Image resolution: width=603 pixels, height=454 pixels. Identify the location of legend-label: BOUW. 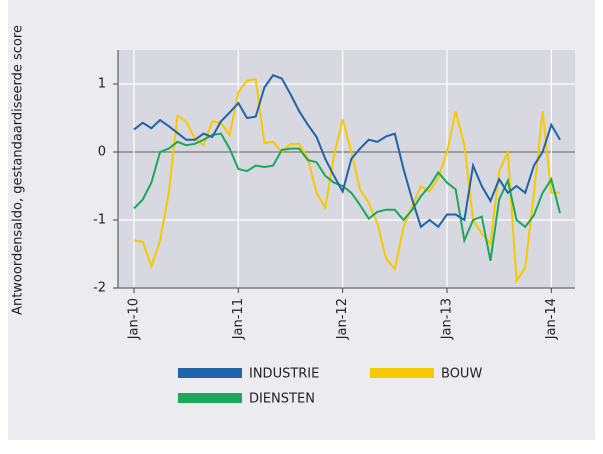
(461, 374).